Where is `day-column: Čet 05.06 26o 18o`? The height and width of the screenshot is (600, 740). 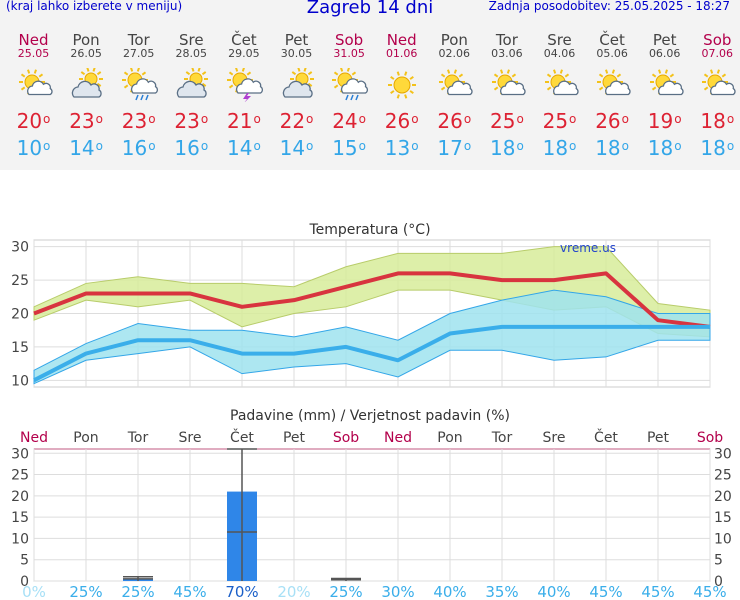 day-column: Čet 05.06 26o 18o is located at coordinates (612, 95).